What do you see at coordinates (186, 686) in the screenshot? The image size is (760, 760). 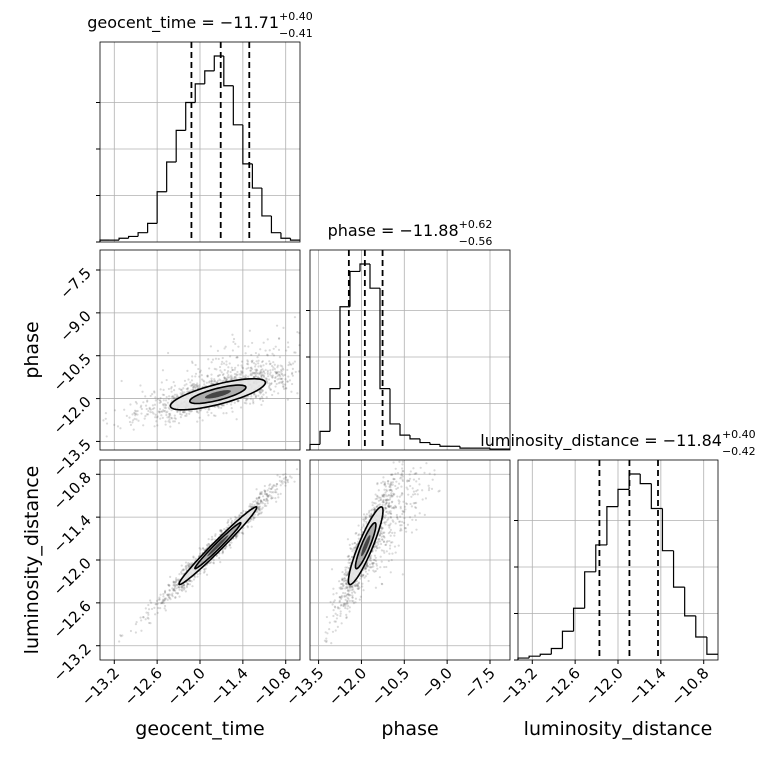 I see `x-tick-label: −12.0` at bounding box center [186, 686].